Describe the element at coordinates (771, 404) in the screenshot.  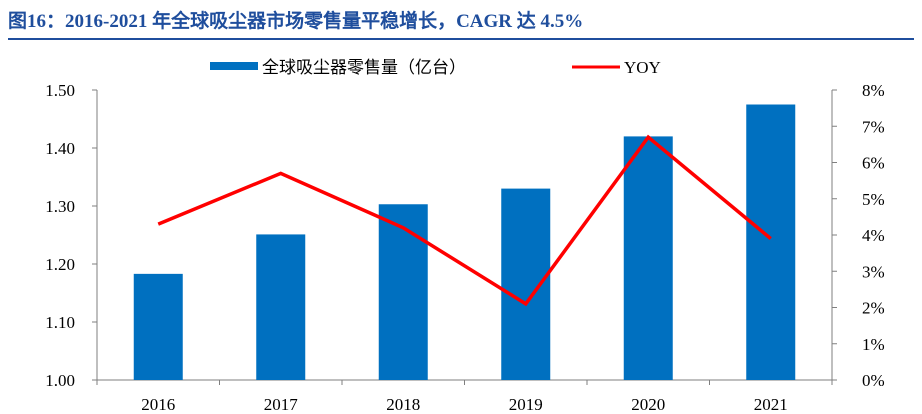
I see `x-tick-label: 2021` at that location.